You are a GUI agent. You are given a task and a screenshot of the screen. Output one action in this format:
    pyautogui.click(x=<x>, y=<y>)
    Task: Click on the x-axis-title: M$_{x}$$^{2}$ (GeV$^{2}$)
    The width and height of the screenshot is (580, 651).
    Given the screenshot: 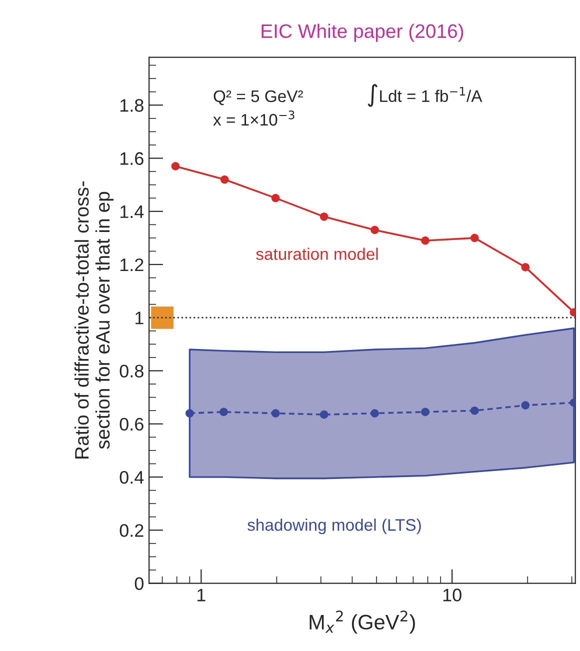 What is the action you would take?
    pyautogui.click(x=362, y=622)
    